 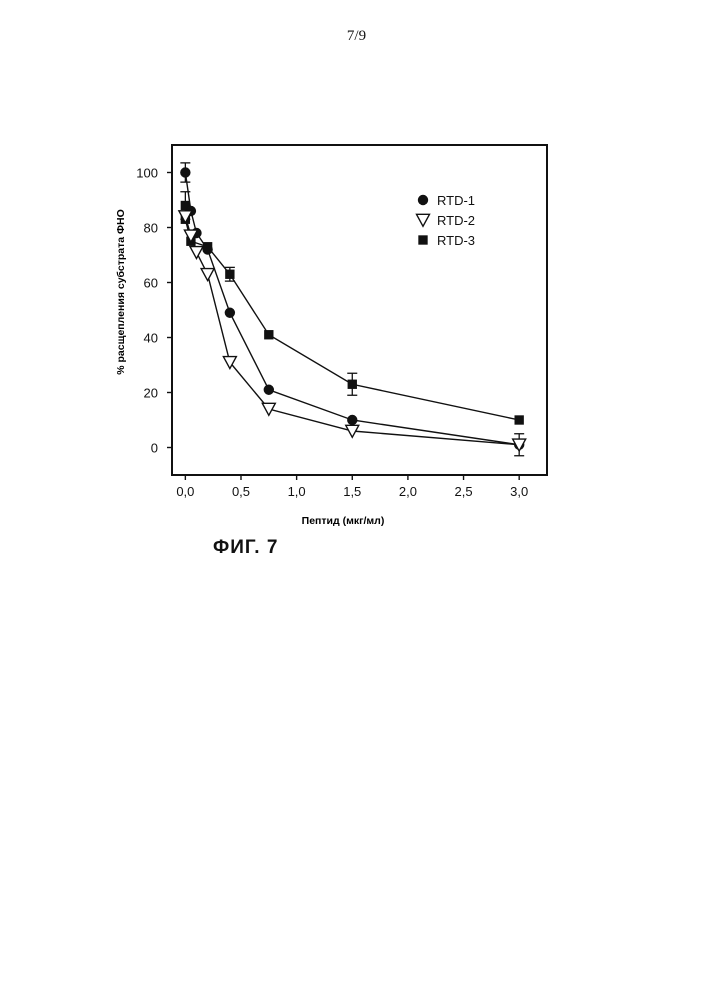 I want to click on chart-legend: RTD-1 RTD-2 RTD-3, so click(x=446, y=220).